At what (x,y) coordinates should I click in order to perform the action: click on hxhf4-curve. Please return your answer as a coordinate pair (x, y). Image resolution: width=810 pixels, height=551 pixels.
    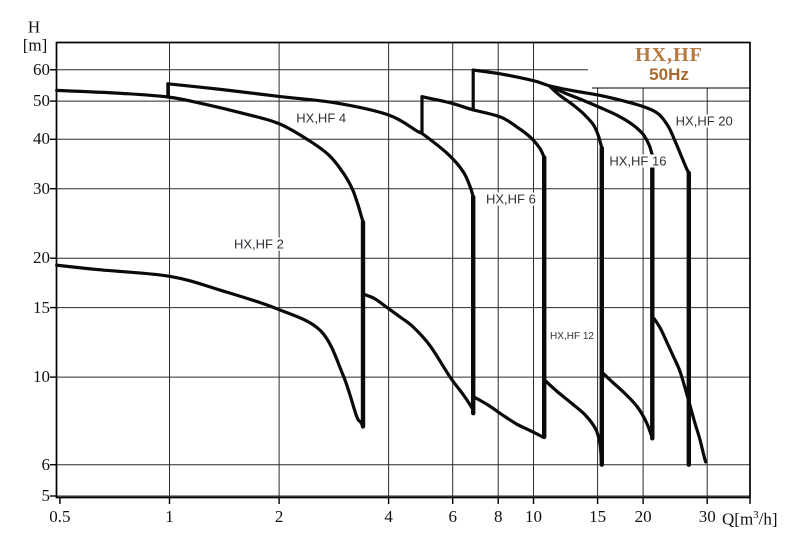
    Looking at the image, I should click on (210, 156).